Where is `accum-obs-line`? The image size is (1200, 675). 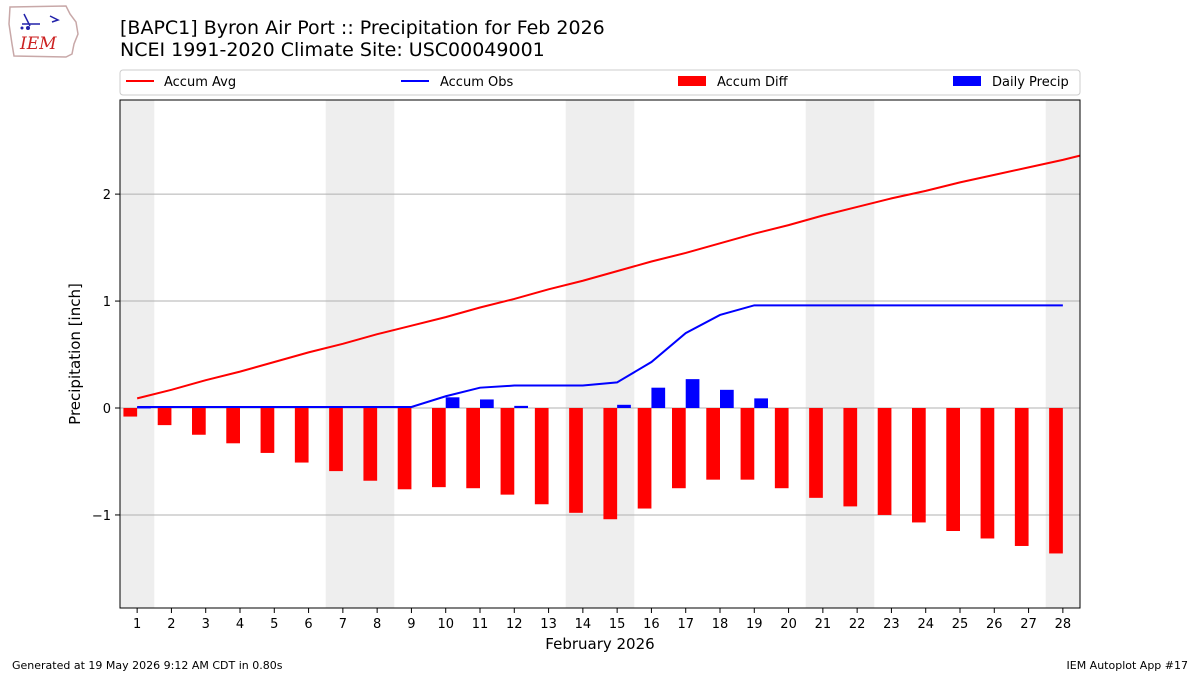
accum-obs-line is located at coordinates (600, 356).